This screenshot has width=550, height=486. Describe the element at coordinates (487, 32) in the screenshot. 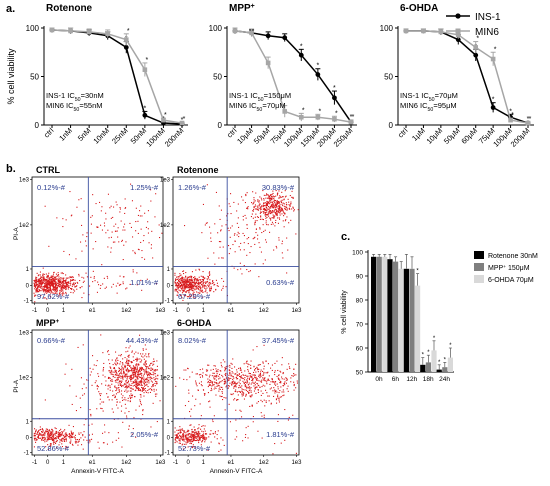

I see `legend-min6-label: MIN6` at that location.